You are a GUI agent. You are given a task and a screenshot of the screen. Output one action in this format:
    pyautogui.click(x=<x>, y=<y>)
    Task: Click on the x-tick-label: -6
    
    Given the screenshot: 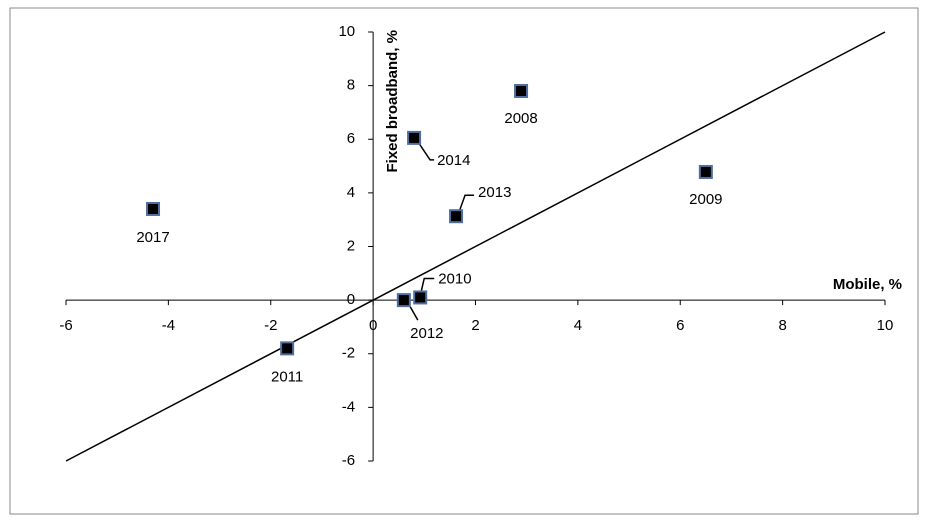 What is the action you would take?
    pyautogui.click(x=65, y=325)
    